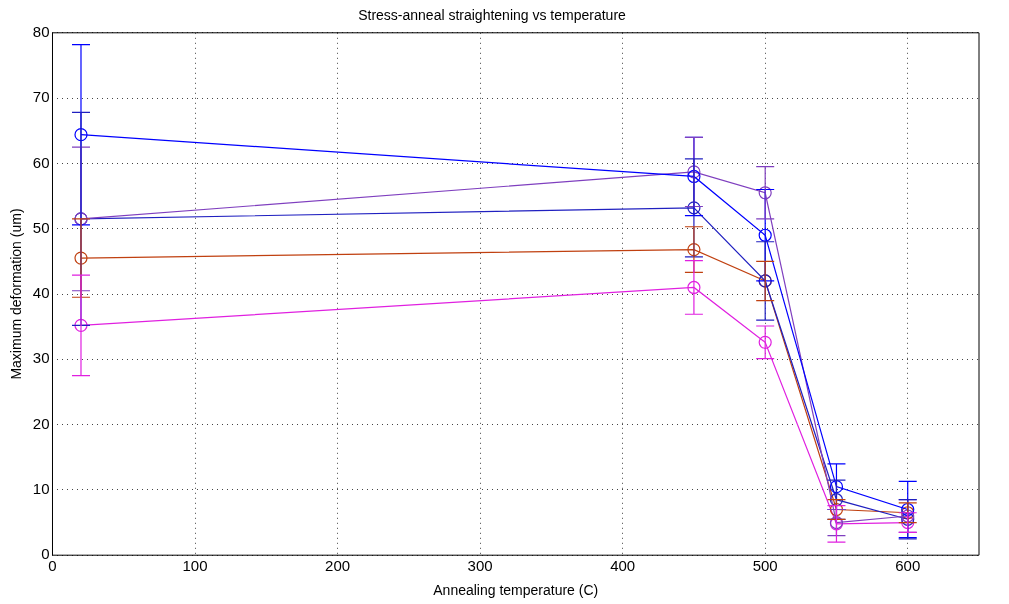 The height and width of the screenshot is (604, 1009). What do you see at coordinates (45, 554) in the screenshot?
I see `y-tick-label: 0` at bounding box center [45, 554].